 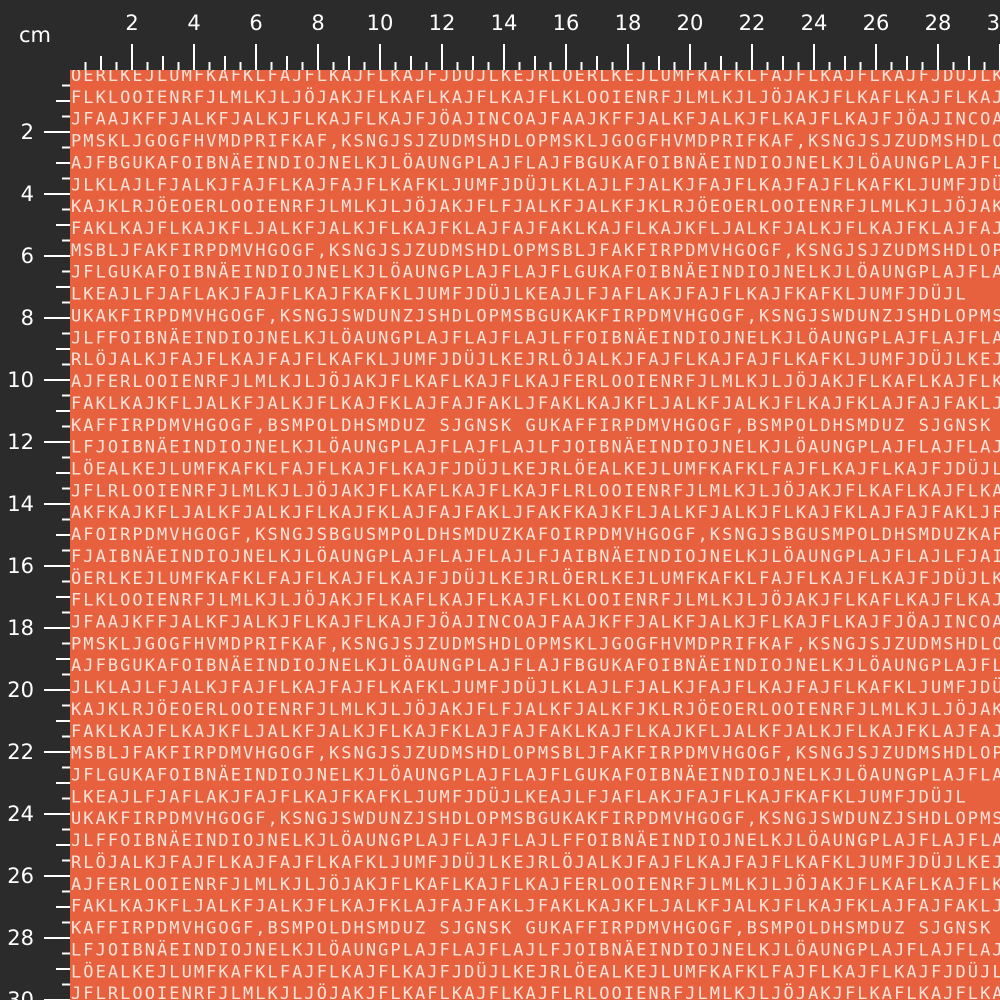 I want to click on left-label: 12, so click(x=20, y=442).